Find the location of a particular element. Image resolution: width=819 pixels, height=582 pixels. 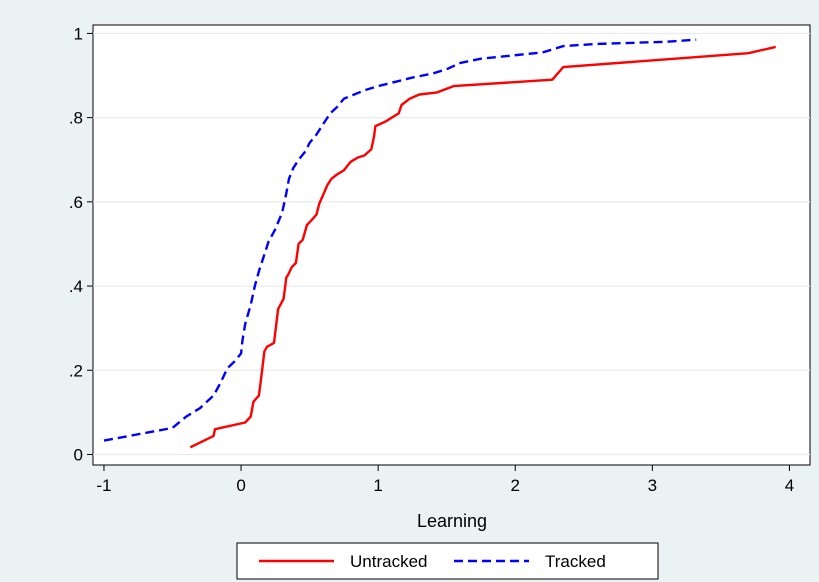

y-tick-label: .6 is located at coordinates (76, 202).